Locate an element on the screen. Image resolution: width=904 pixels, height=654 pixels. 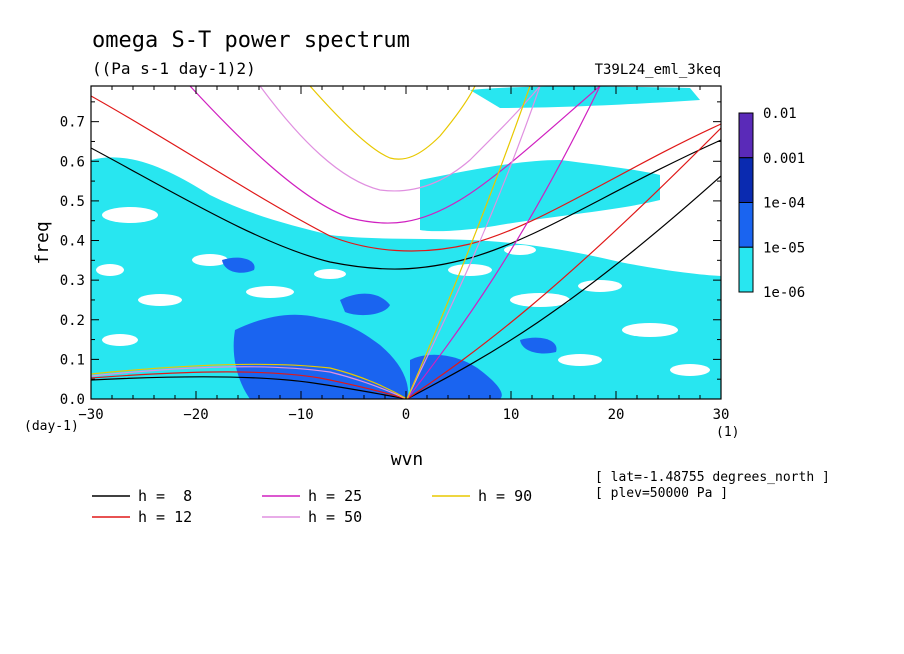
info-plev: [ plev=50000 Pa ] is located at coordinates (661, 493).